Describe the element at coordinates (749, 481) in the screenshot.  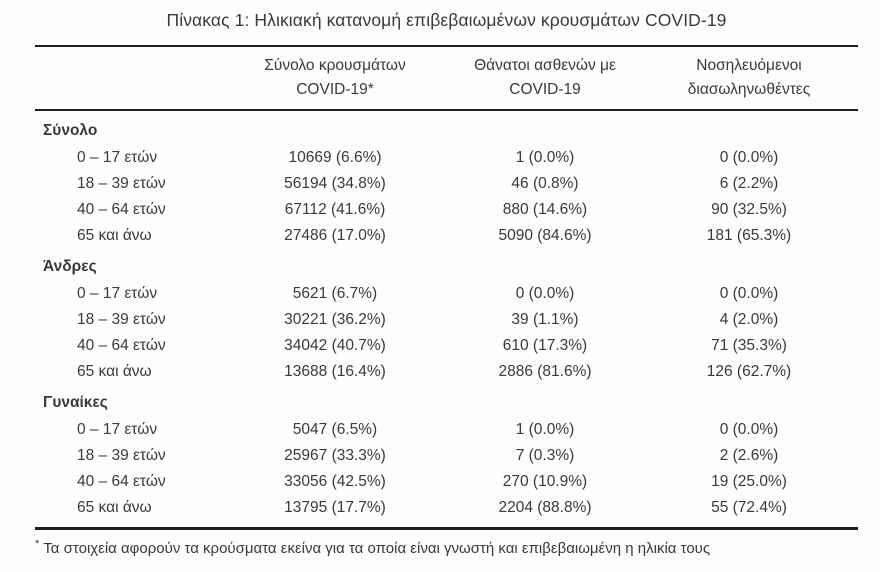
I see `intubated-value: 19 (25.0%)` at that location.